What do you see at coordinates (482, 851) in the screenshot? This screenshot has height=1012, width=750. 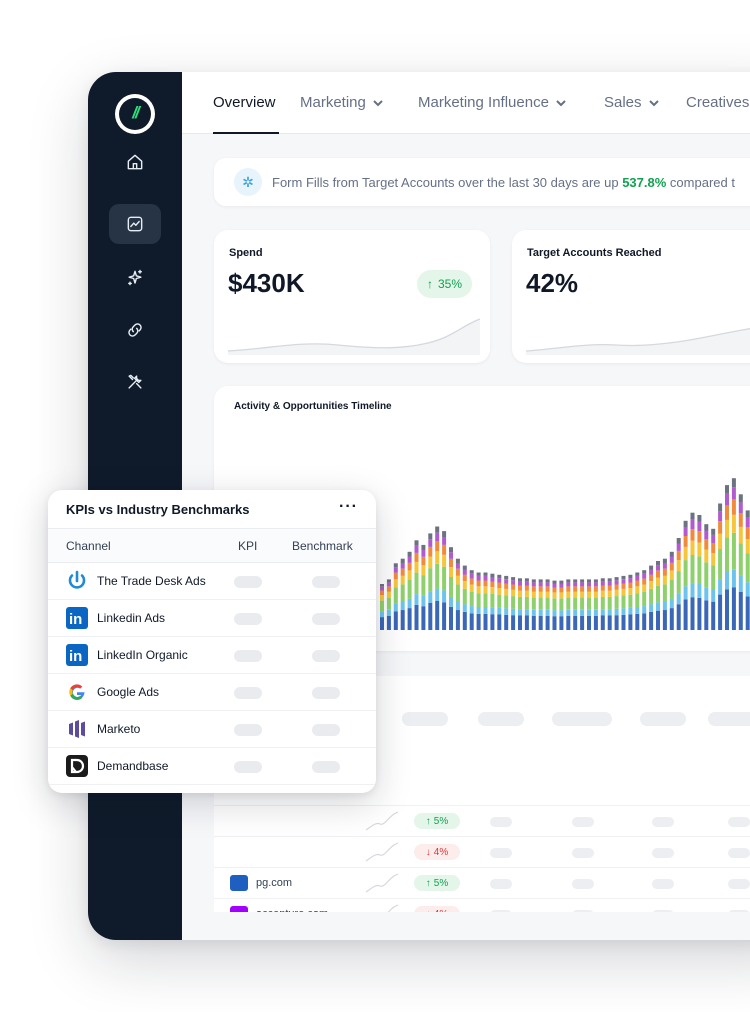 I see `table-row: ↓ 4%` at bounding box center [482, 851].